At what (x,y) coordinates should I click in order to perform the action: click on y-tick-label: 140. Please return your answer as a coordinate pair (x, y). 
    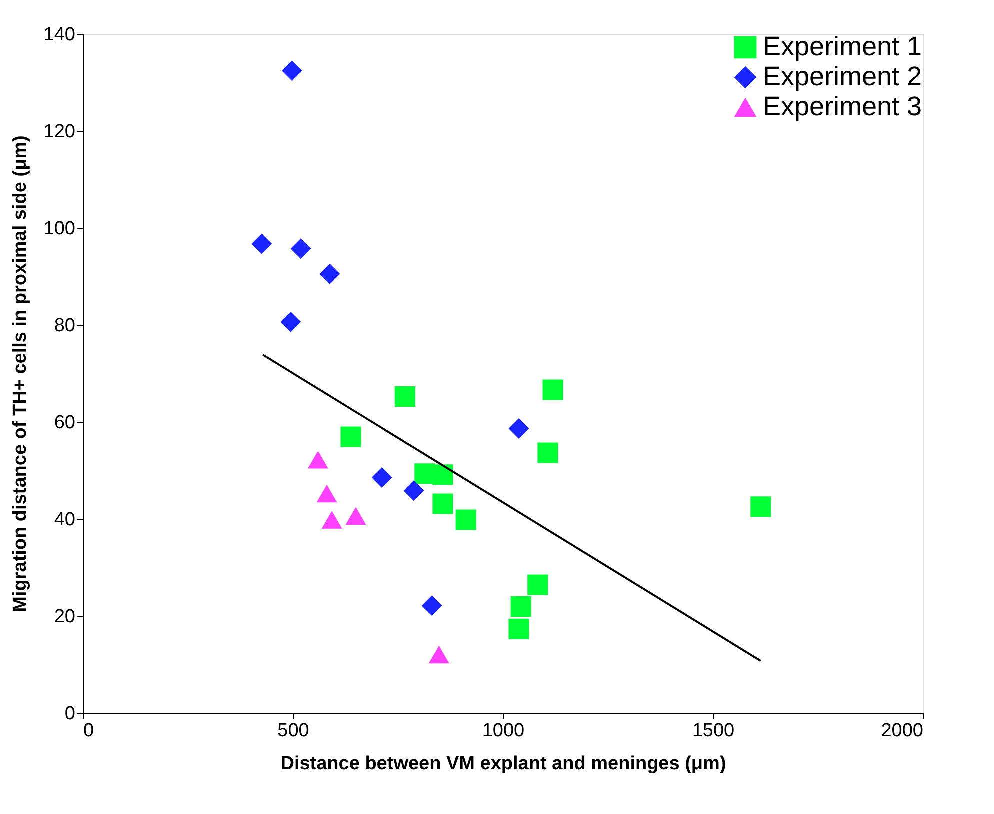
    Looking at the image, I should click on (60, 35).